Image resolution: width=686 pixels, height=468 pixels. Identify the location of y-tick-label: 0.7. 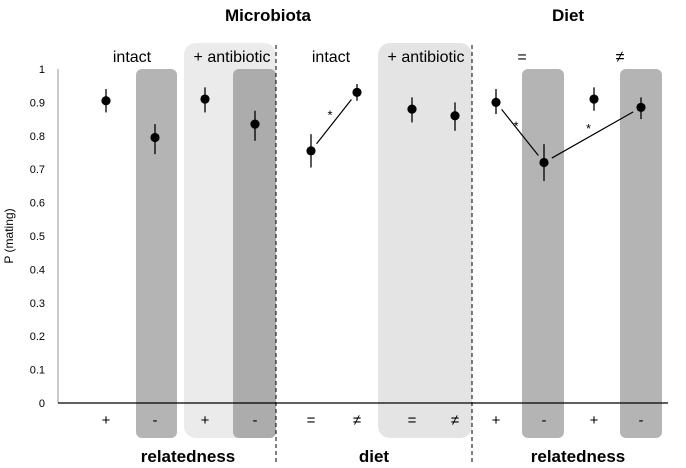
(37, 170).